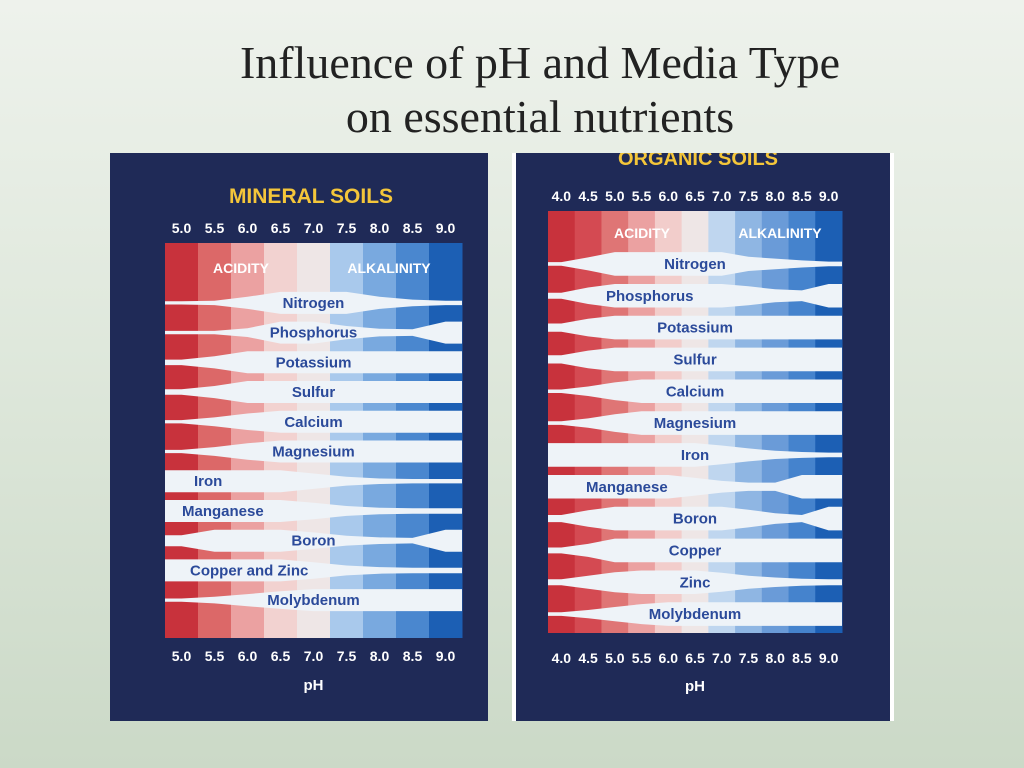  I want to click on organic-nutrient-label: Nitrogen, so click(695, 264).